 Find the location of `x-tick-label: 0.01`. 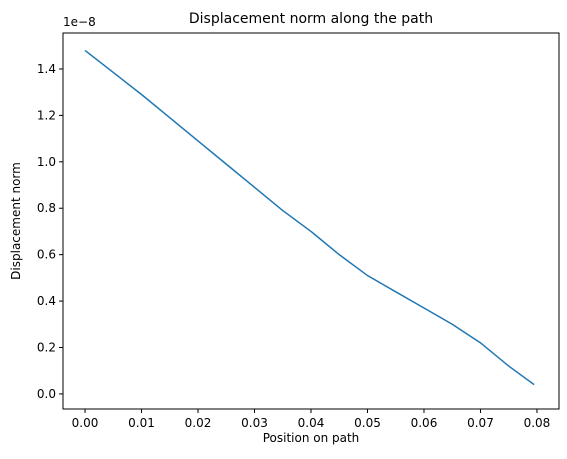

x-tick-label: 0.01 is located at coordinates (141, 423).